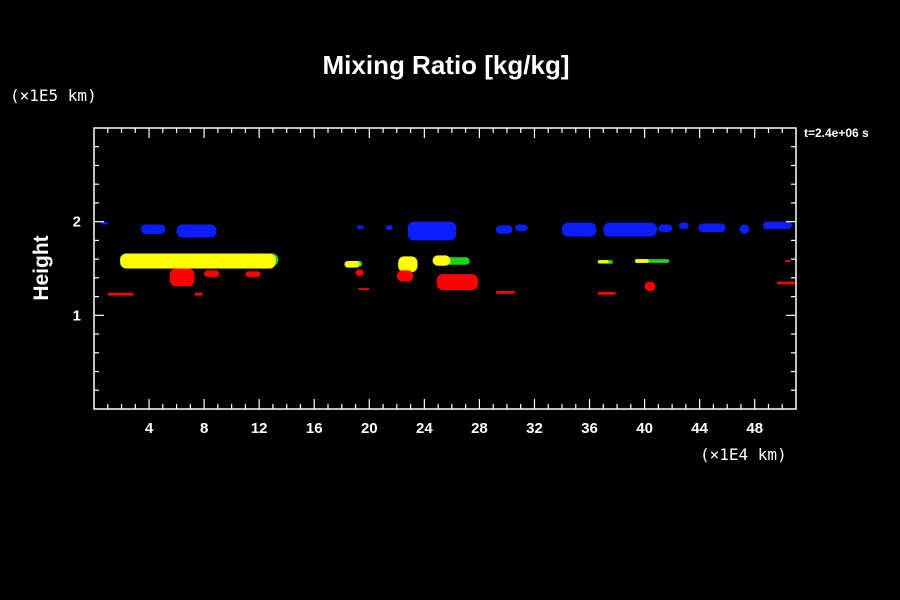  Describe the element at coordinates (149, 428) in the screenshot. I see `x-tick-label: 4` at that location.